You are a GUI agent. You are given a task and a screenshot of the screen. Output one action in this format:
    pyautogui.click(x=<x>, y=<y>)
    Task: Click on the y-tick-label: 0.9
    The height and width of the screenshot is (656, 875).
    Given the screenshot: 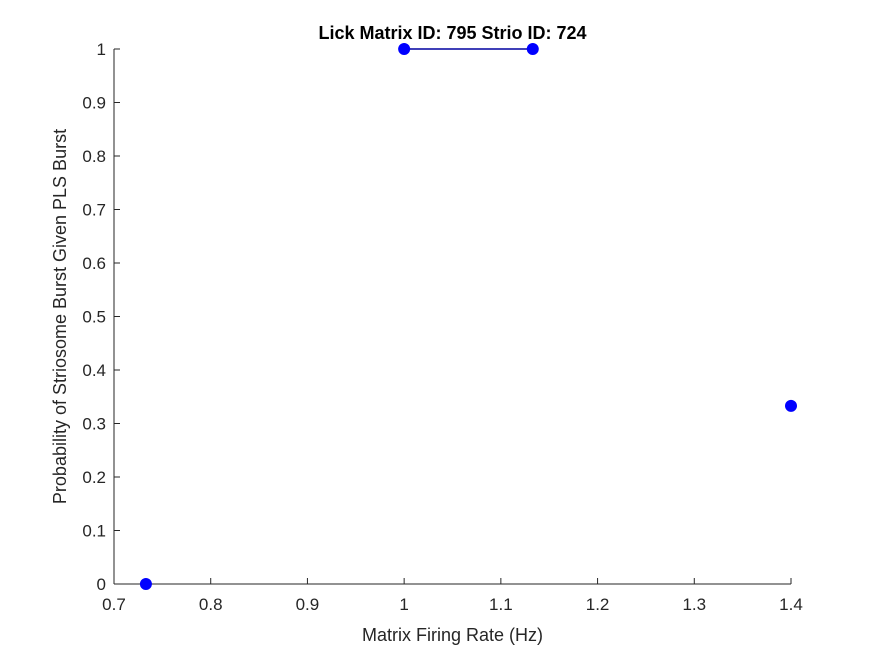 What is the action you would take?
    pyautogui.click(x=94, y=103)
    